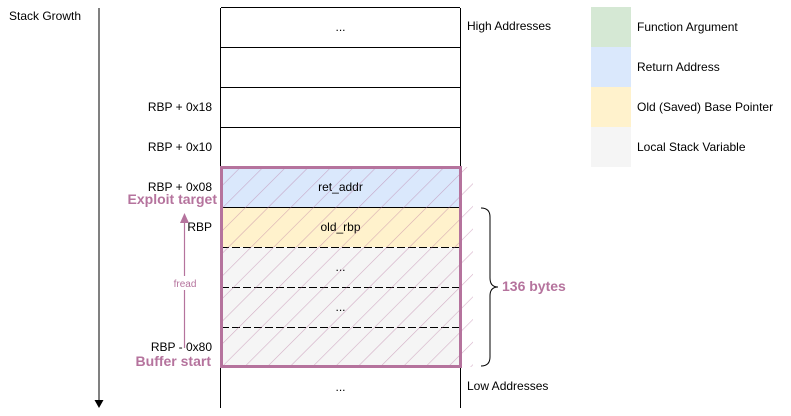 The width and height of the screenshot is (791, 416). Describe the element at coordinates (180, 187) in the screenshot. I see `offset-label: RBP + 0x08` at that location.